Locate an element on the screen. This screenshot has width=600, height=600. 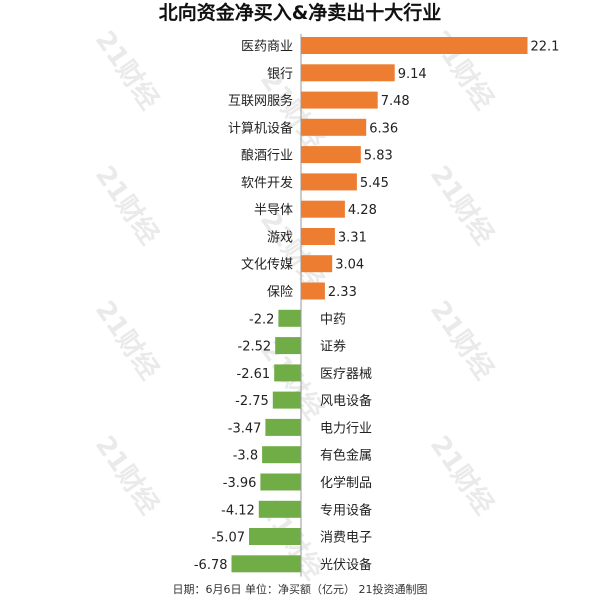
category-label: 证券 is located at coordinates (333, 347).